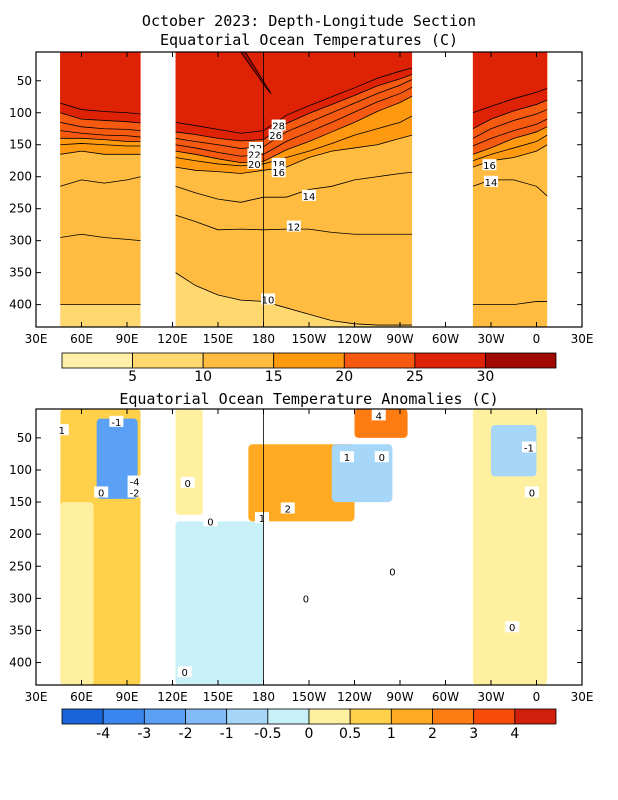  What do you see at coordinates (132, 377) in the screenshot?
I see `colorbar-label: 5` at bounding box center [132, 377].